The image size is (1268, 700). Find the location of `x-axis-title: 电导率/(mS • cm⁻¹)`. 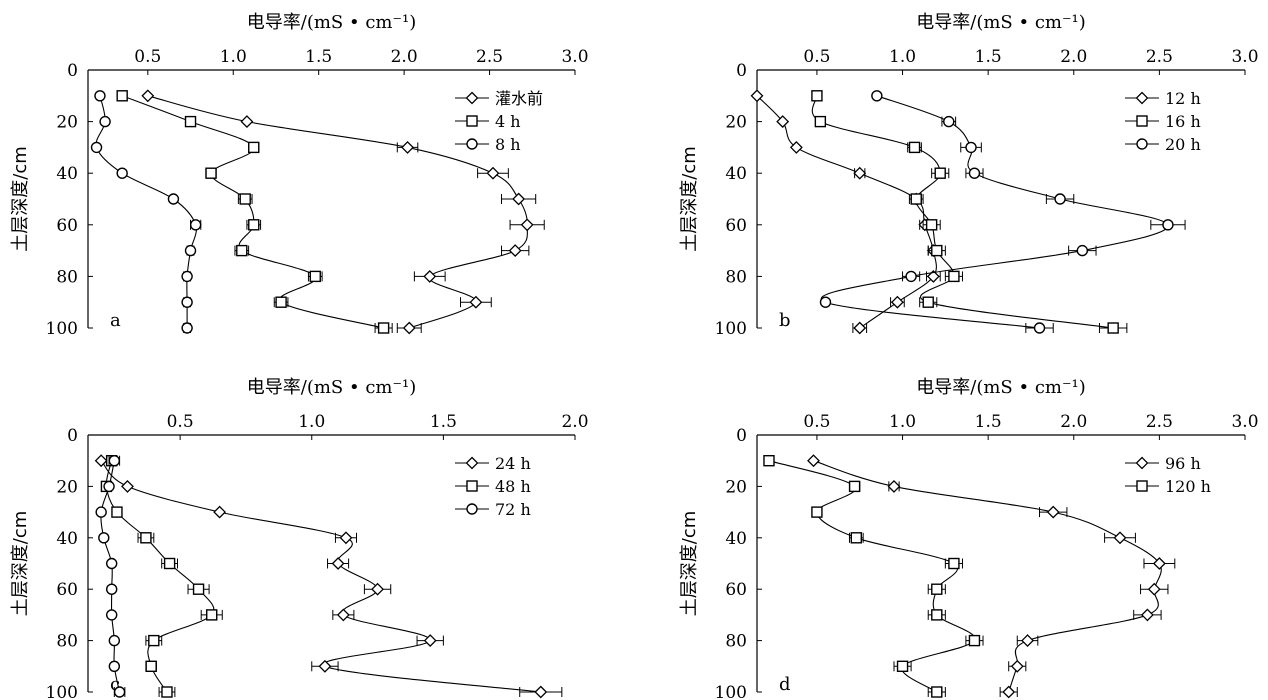

x-axis-title: 电导率/(mS • cm⁻¹) is located at coordinates (1000, 387).